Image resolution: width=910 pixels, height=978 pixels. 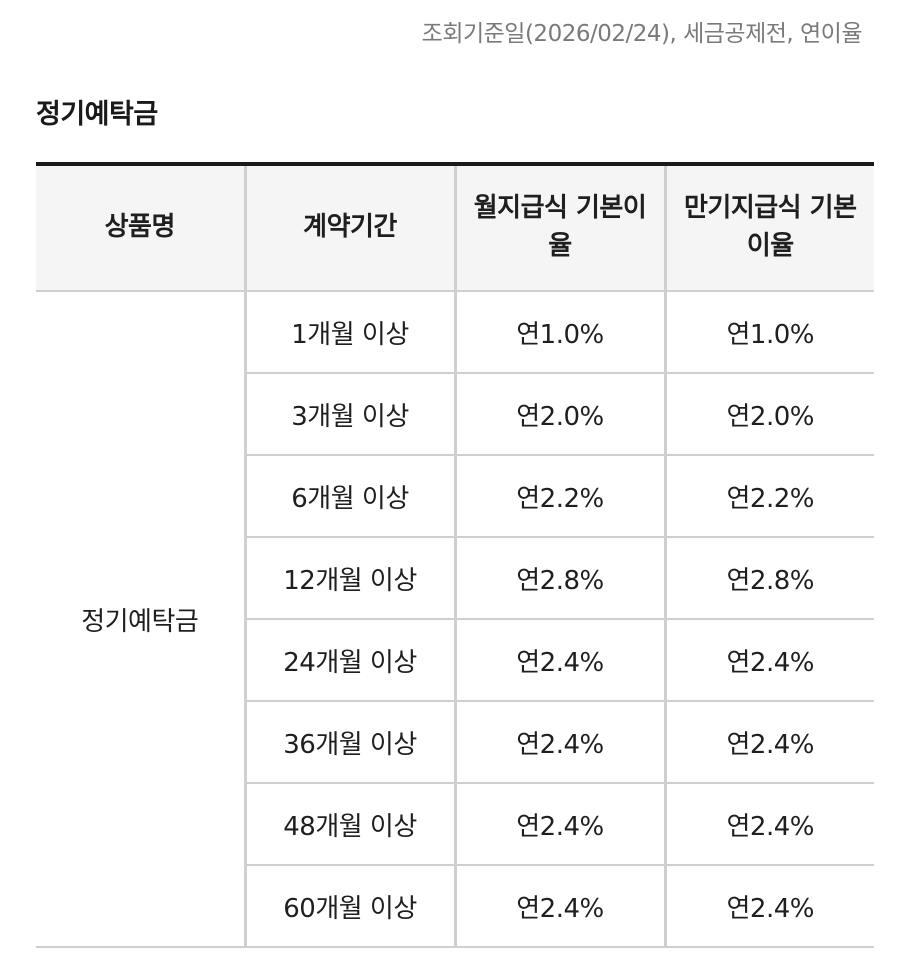 I want to click on header-contract-period: 계약기간, so click(x=349, y=228).